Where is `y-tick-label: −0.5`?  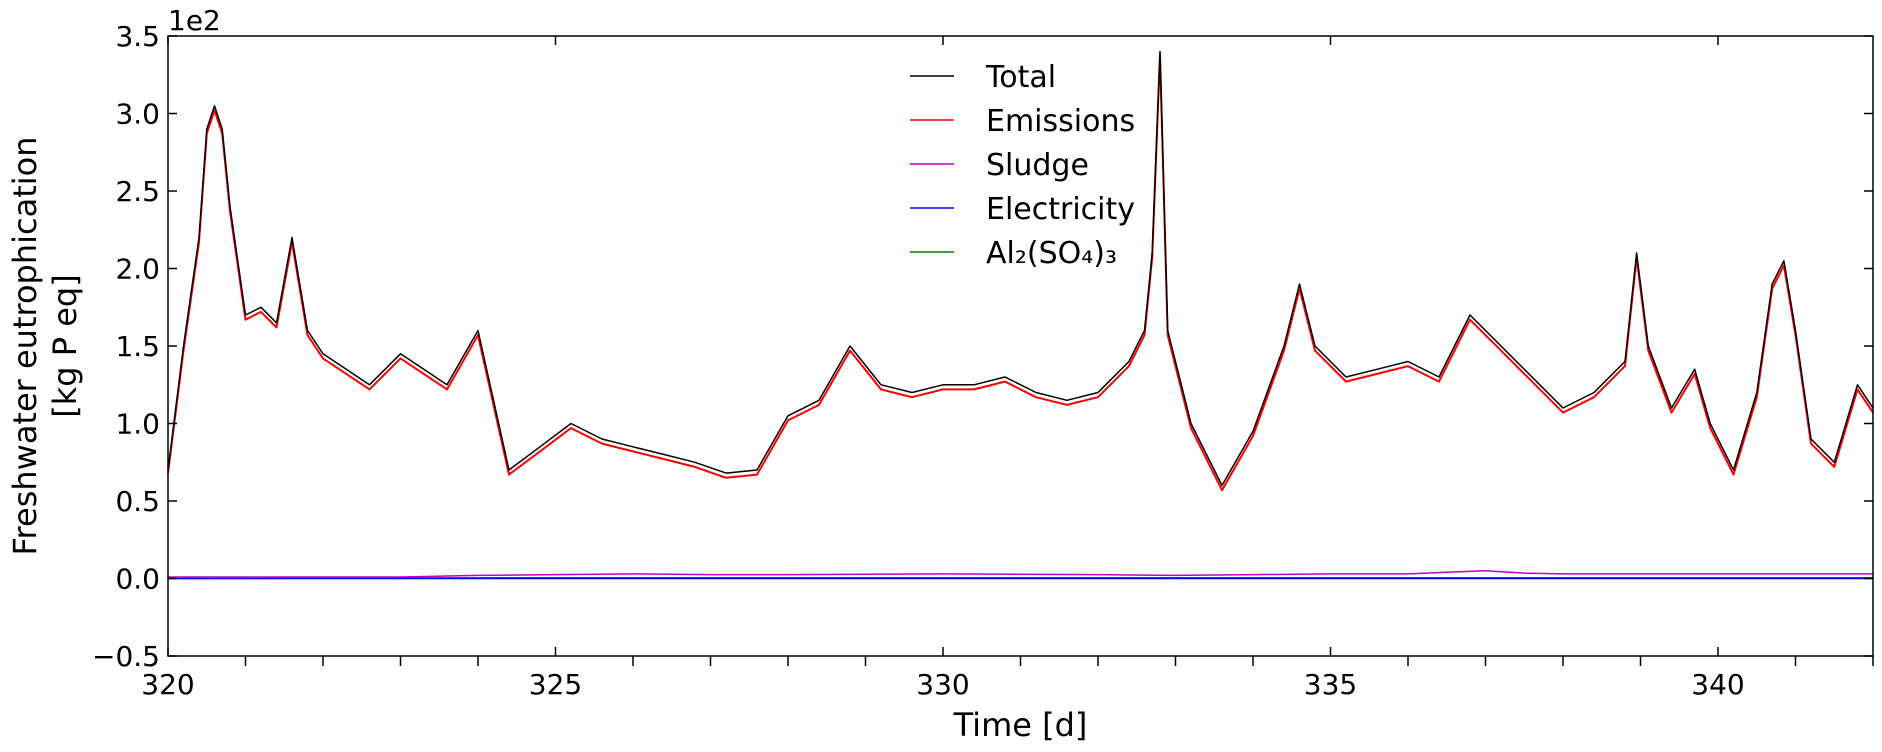 y-tick-label: −0.5 is located at coordinates (126, 656).